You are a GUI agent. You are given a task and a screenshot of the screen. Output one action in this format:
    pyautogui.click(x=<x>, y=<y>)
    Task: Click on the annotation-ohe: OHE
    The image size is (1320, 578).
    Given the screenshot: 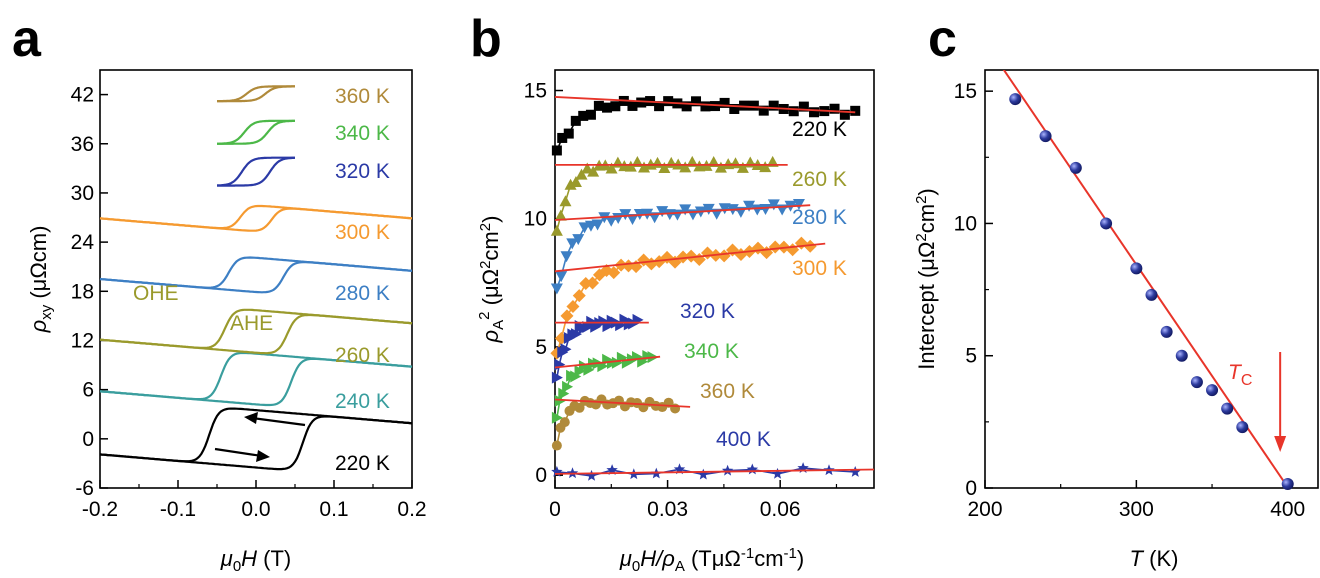 What is the action you would take?
    pyautogui.click(x=156, y=293)
    